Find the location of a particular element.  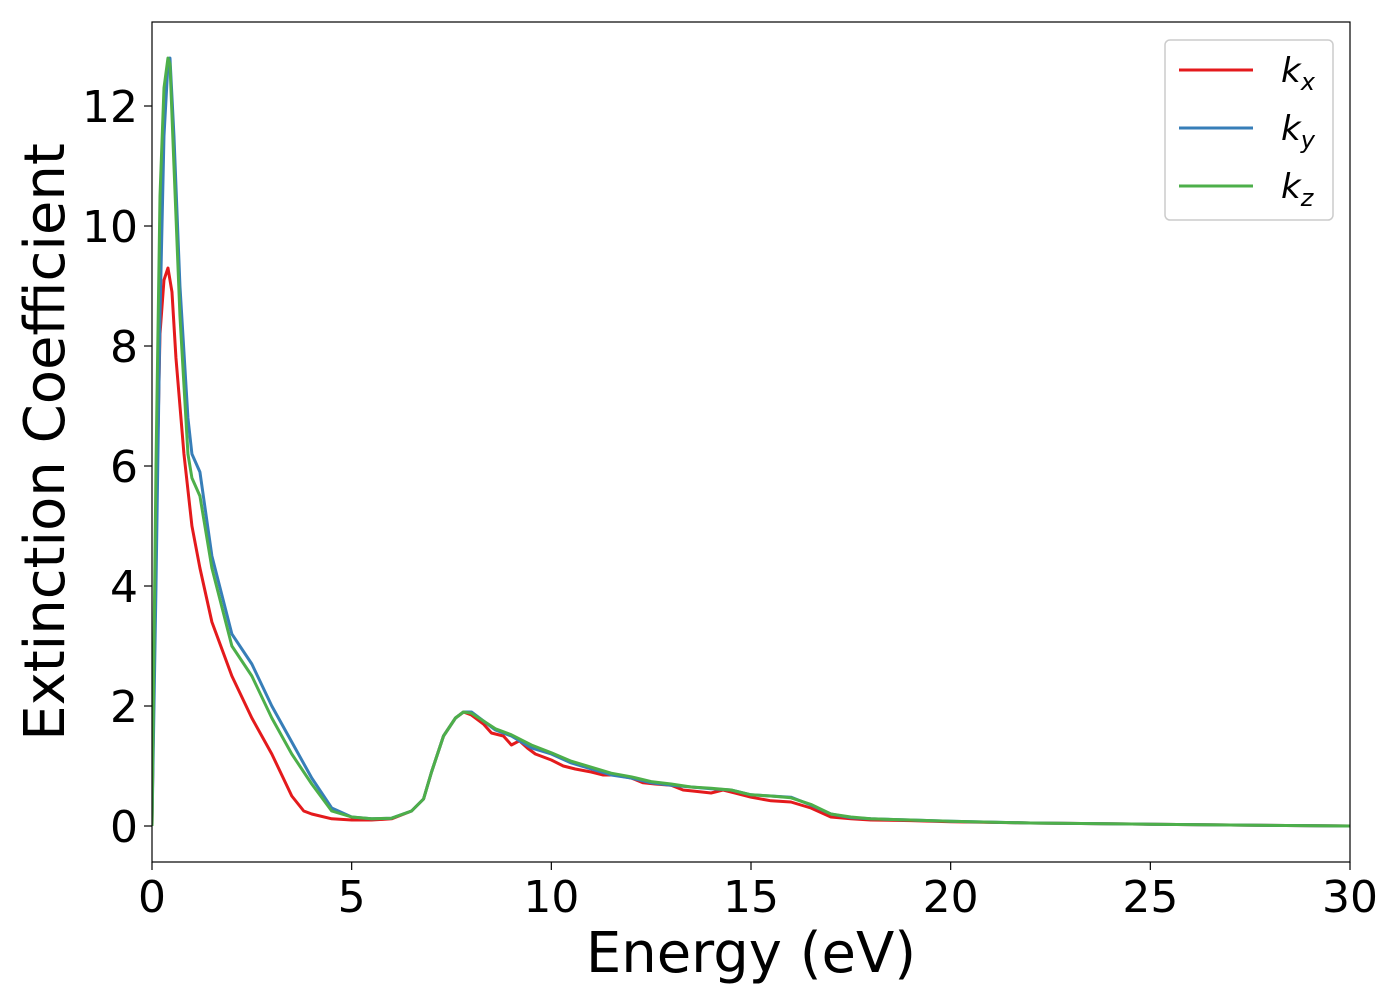

legend: kx ky kz is located at coordinates (1249, 130).